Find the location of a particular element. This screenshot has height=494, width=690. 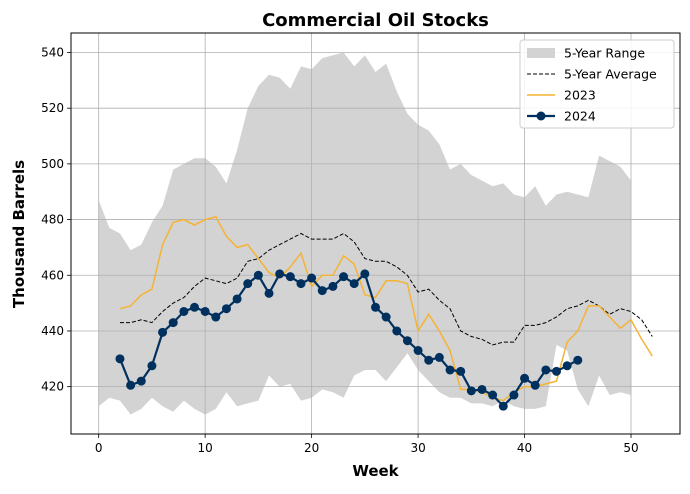

y-axis-label: Thousand Barrels is located at coordinates (19, 234).